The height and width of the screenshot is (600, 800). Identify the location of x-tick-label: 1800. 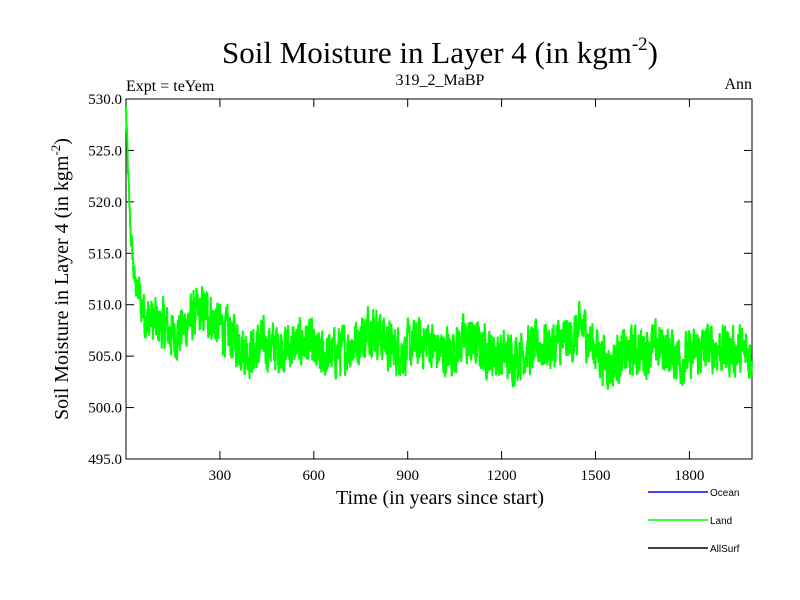
(689, 476).